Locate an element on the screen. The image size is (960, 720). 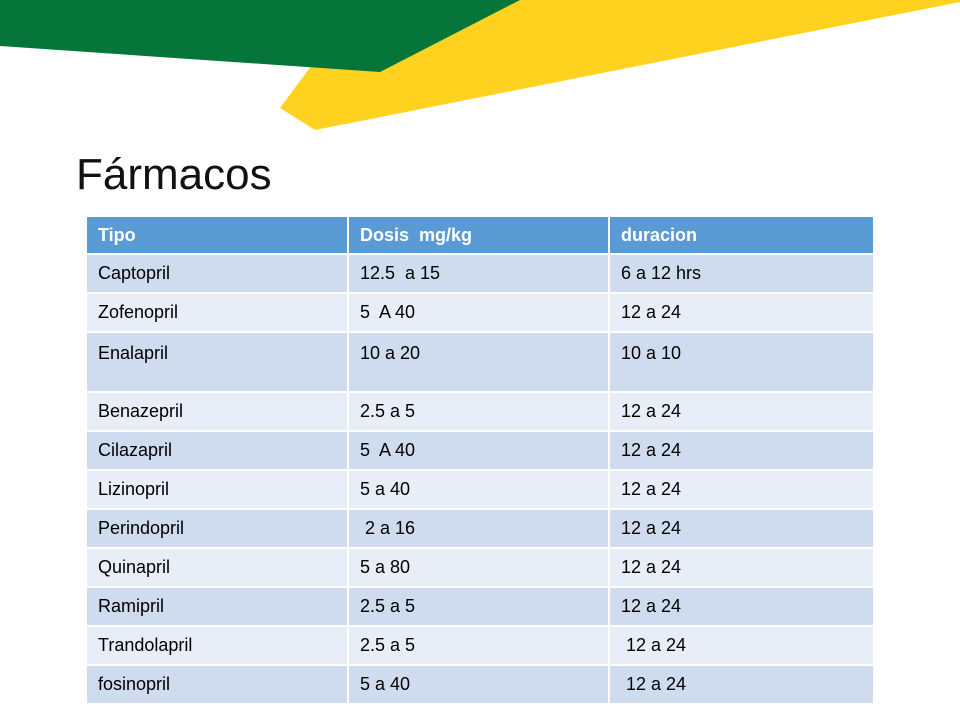
slide-title: Fármacos is located at coordinates (174, 174).